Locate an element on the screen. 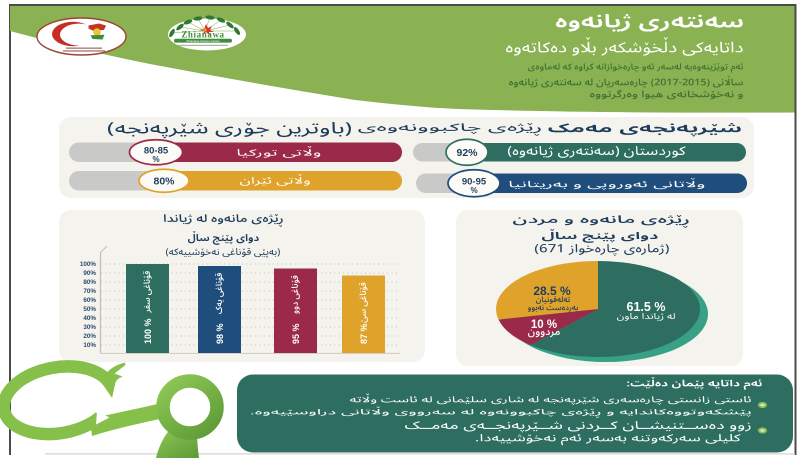  svg-text: 40% is located at coordinates (89, 318).